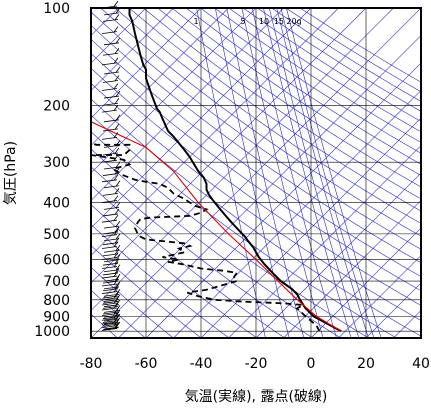 The height and width of the screenshot is (408, 431). What do you see at coordinates (421, 364) in the screenshot?
I see `x-tick-label: 40` at bounding box center [421, 364].